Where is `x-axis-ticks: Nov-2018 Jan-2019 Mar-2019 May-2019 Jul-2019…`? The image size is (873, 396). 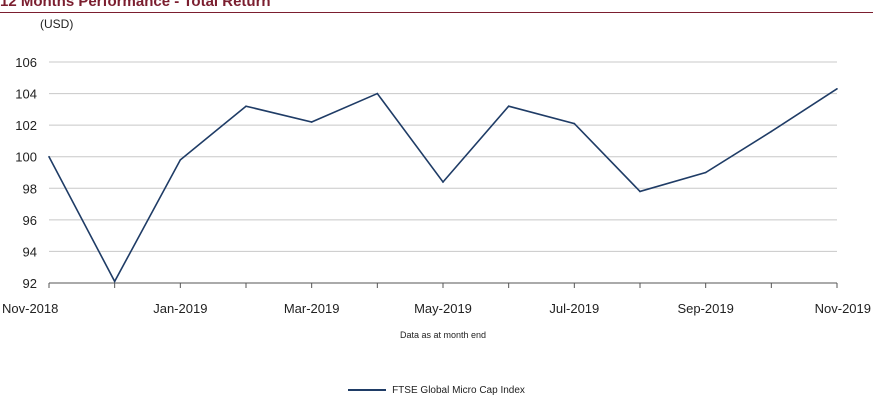
x-axis-ticks: Nov-2018 Jan-2019 Mar-2019 May-2019 Jul-2019… is located at coordinates (436, 308).